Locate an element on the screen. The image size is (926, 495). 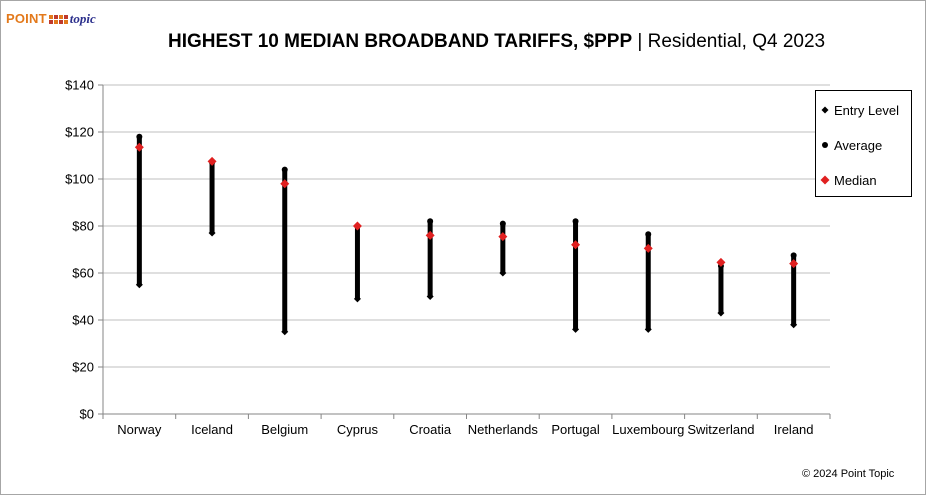
legend-average-marker is located at coordinates (825, 145).